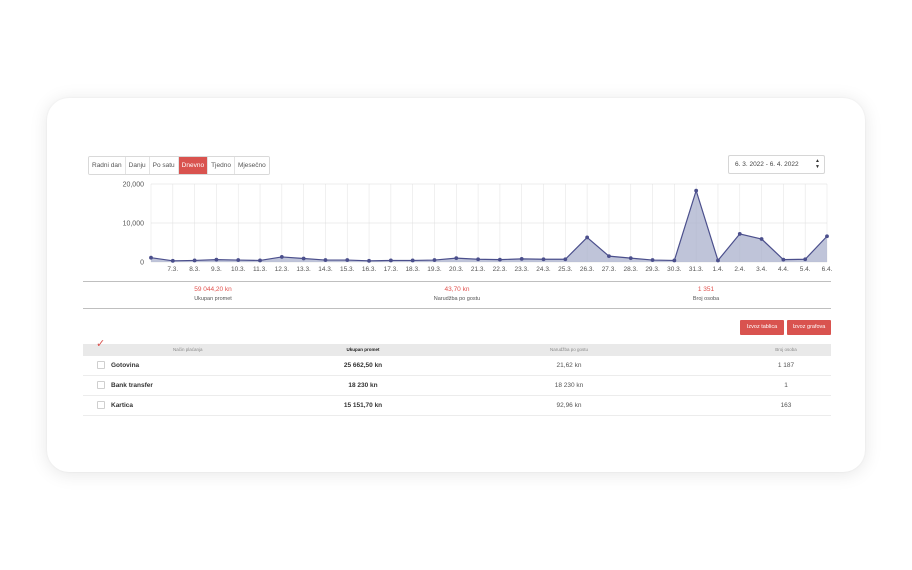 This screenshot has width=912, height=570. Describe the element at coordinates (325, 269) in the screenshot. I see `x-tick-label: 14.3.` at that location.